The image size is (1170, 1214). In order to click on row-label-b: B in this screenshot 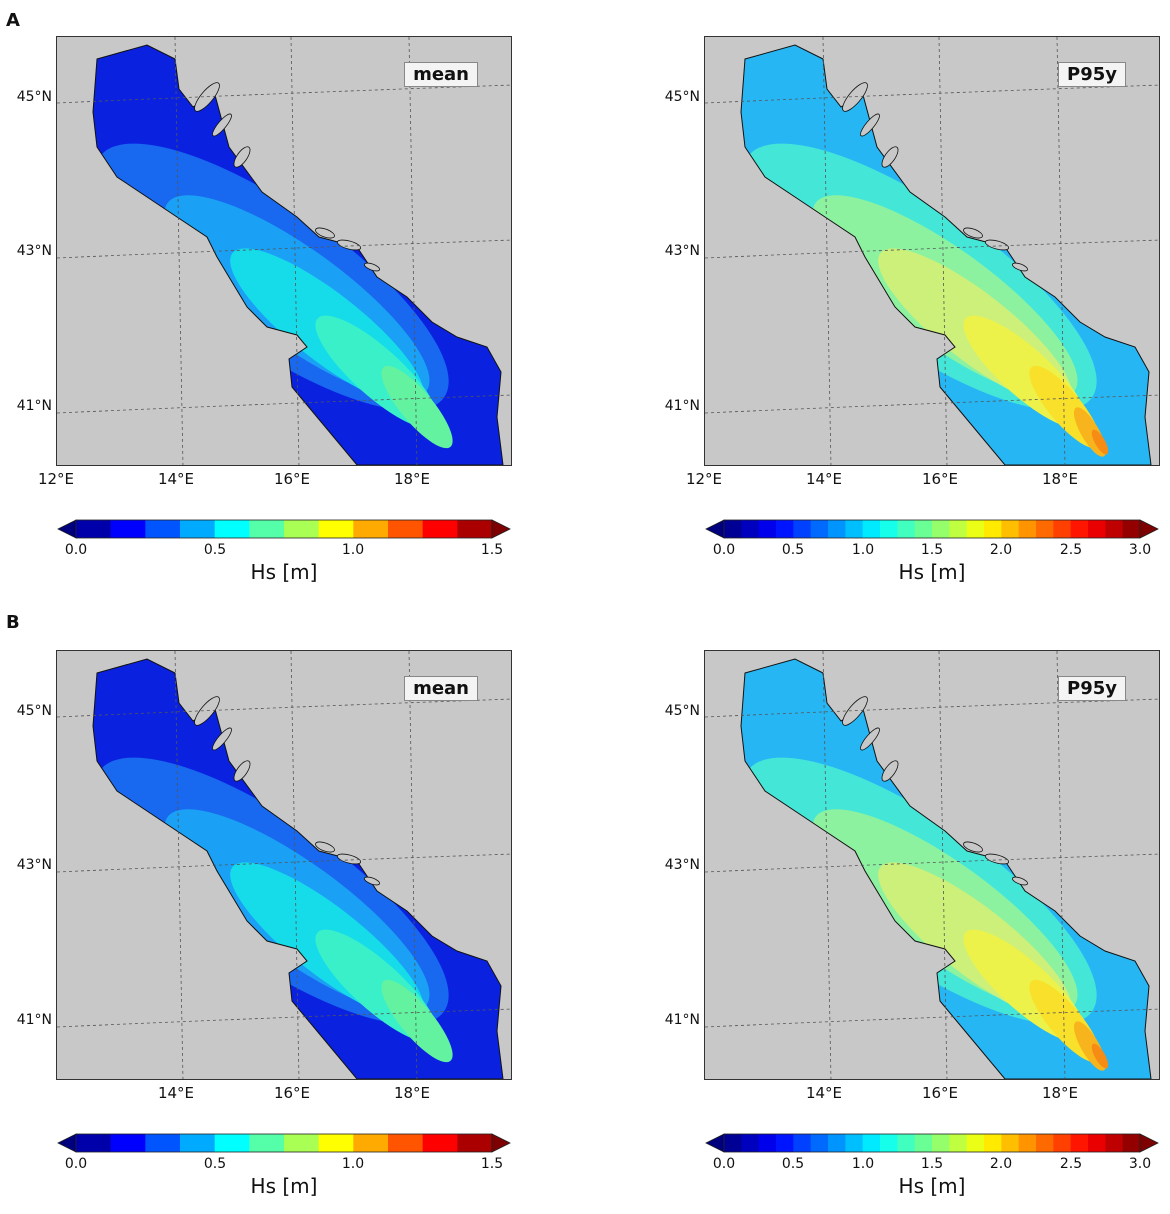, I will do `click(13, 622)`.